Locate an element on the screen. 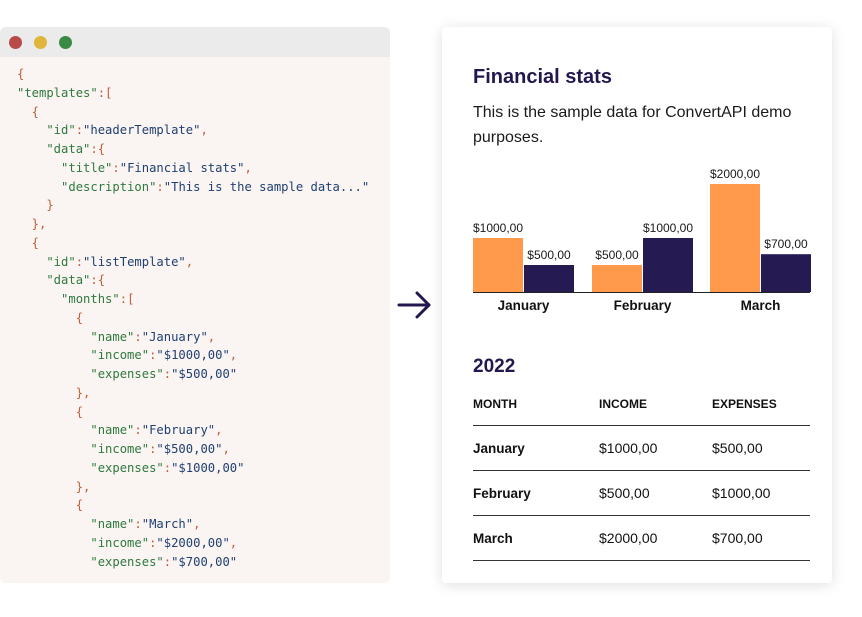 This screenshot has height=617, width=862. close-dot-icon is located at coordinates (15, 42).